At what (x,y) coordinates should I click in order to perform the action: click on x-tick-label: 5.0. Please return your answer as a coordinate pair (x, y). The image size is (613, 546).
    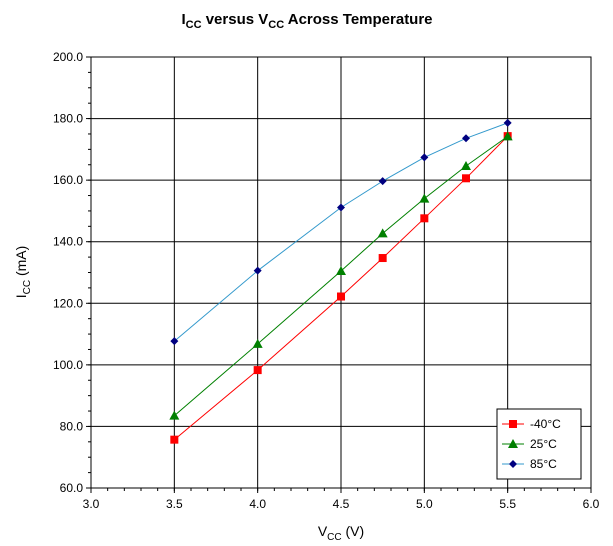
    Looking at the image, I should click on (424, 504).